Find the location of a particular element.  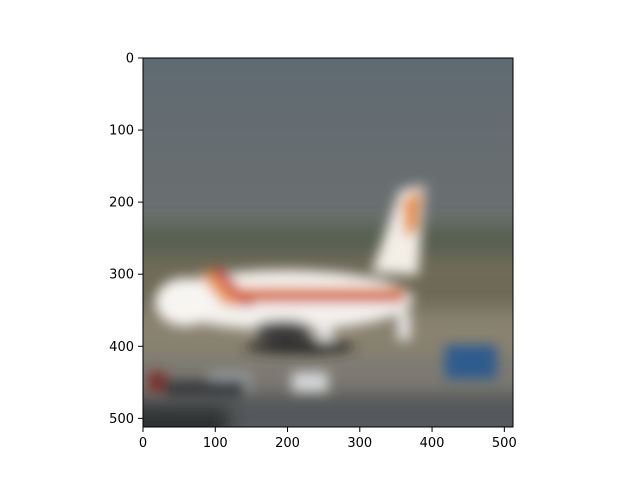

x-tick-label: 200 is located at coordinates (287, 443).